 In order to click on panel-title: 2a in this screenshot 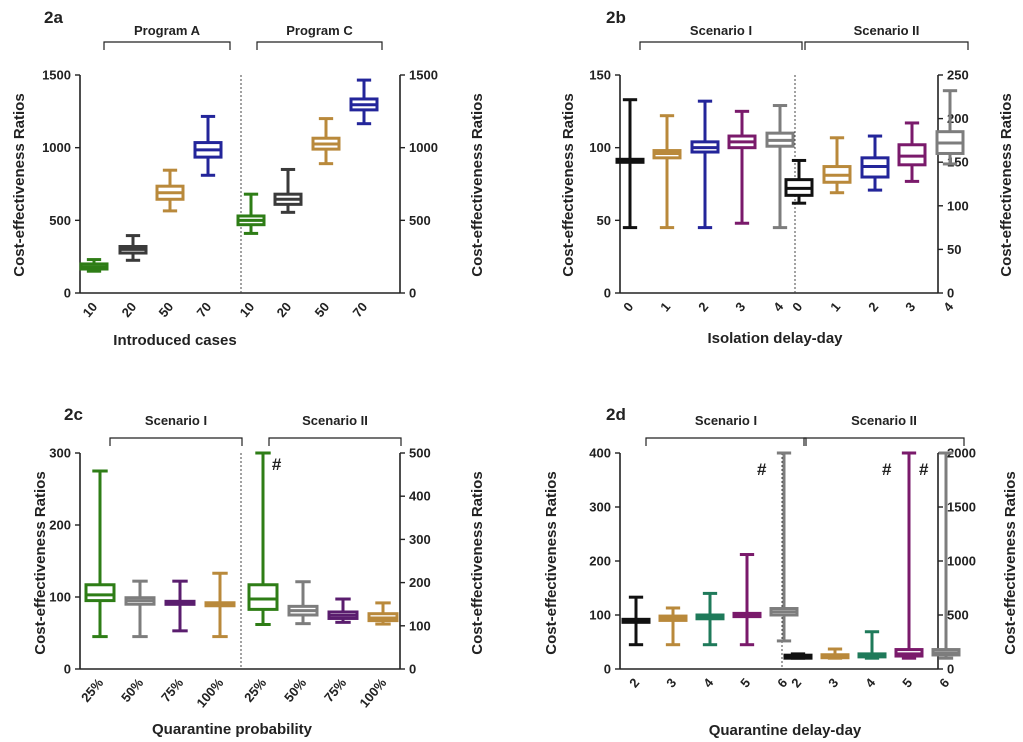, I will do `click(53, 17)`.